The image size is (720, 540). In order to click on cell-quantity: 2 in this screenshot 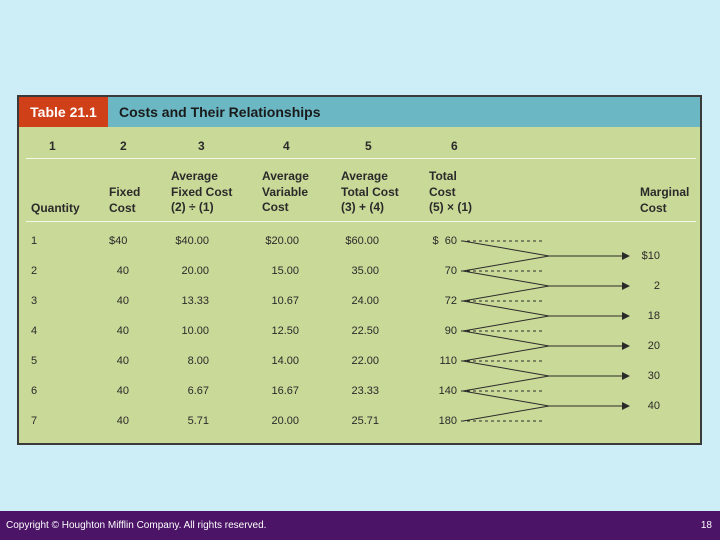, I will do `click(34, 271)`.